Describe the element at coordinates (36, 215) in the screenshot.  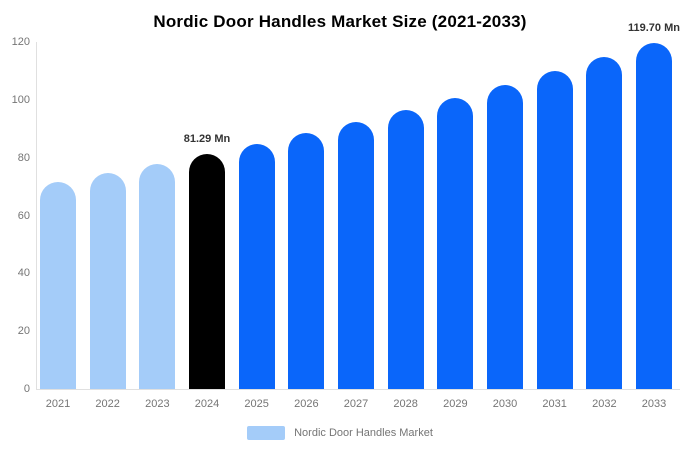
I see `y-axis-line` at that location.